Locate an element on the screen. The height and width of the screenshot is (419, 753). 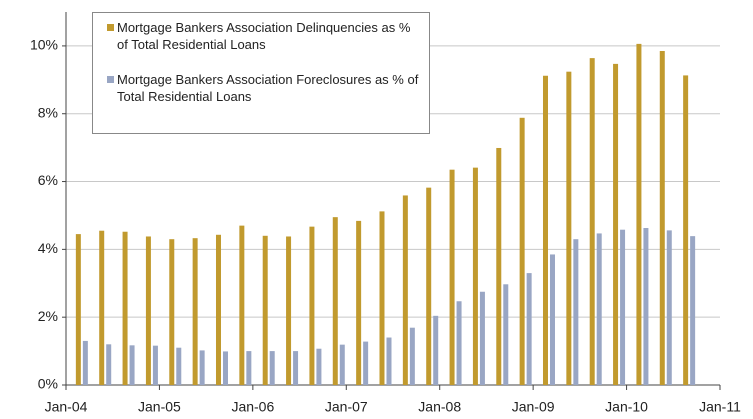
y-tick-label: 4% is located at coordinates (48, 248).